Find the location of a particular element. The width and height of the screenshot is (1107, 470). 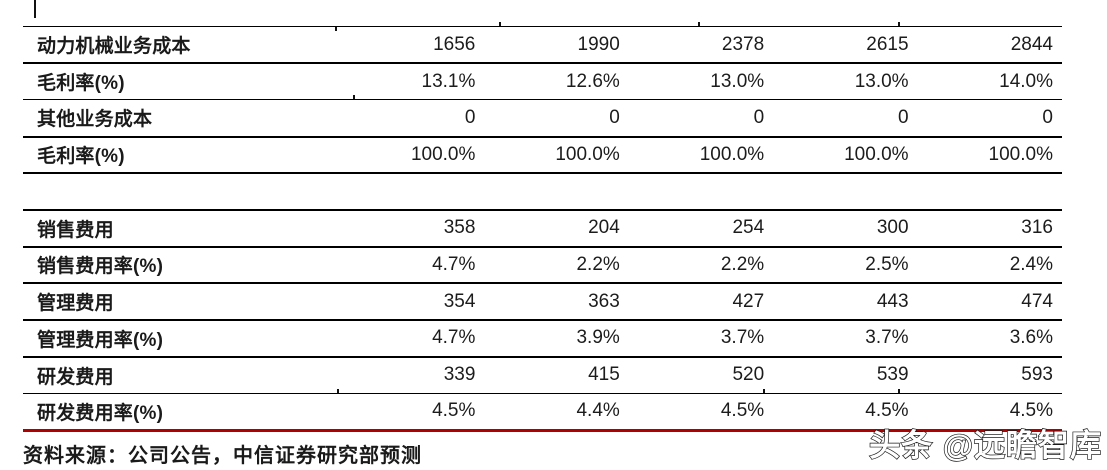

cell-value: 443 is located at coordinates (845, 302).